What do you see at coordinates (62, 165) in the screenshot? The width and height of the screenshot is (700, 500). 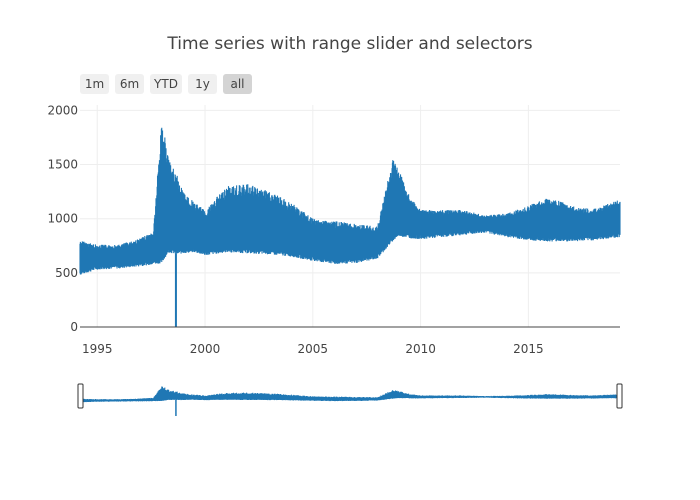 I see `y-tick-label: 1500` at bounding box center [62, 165].